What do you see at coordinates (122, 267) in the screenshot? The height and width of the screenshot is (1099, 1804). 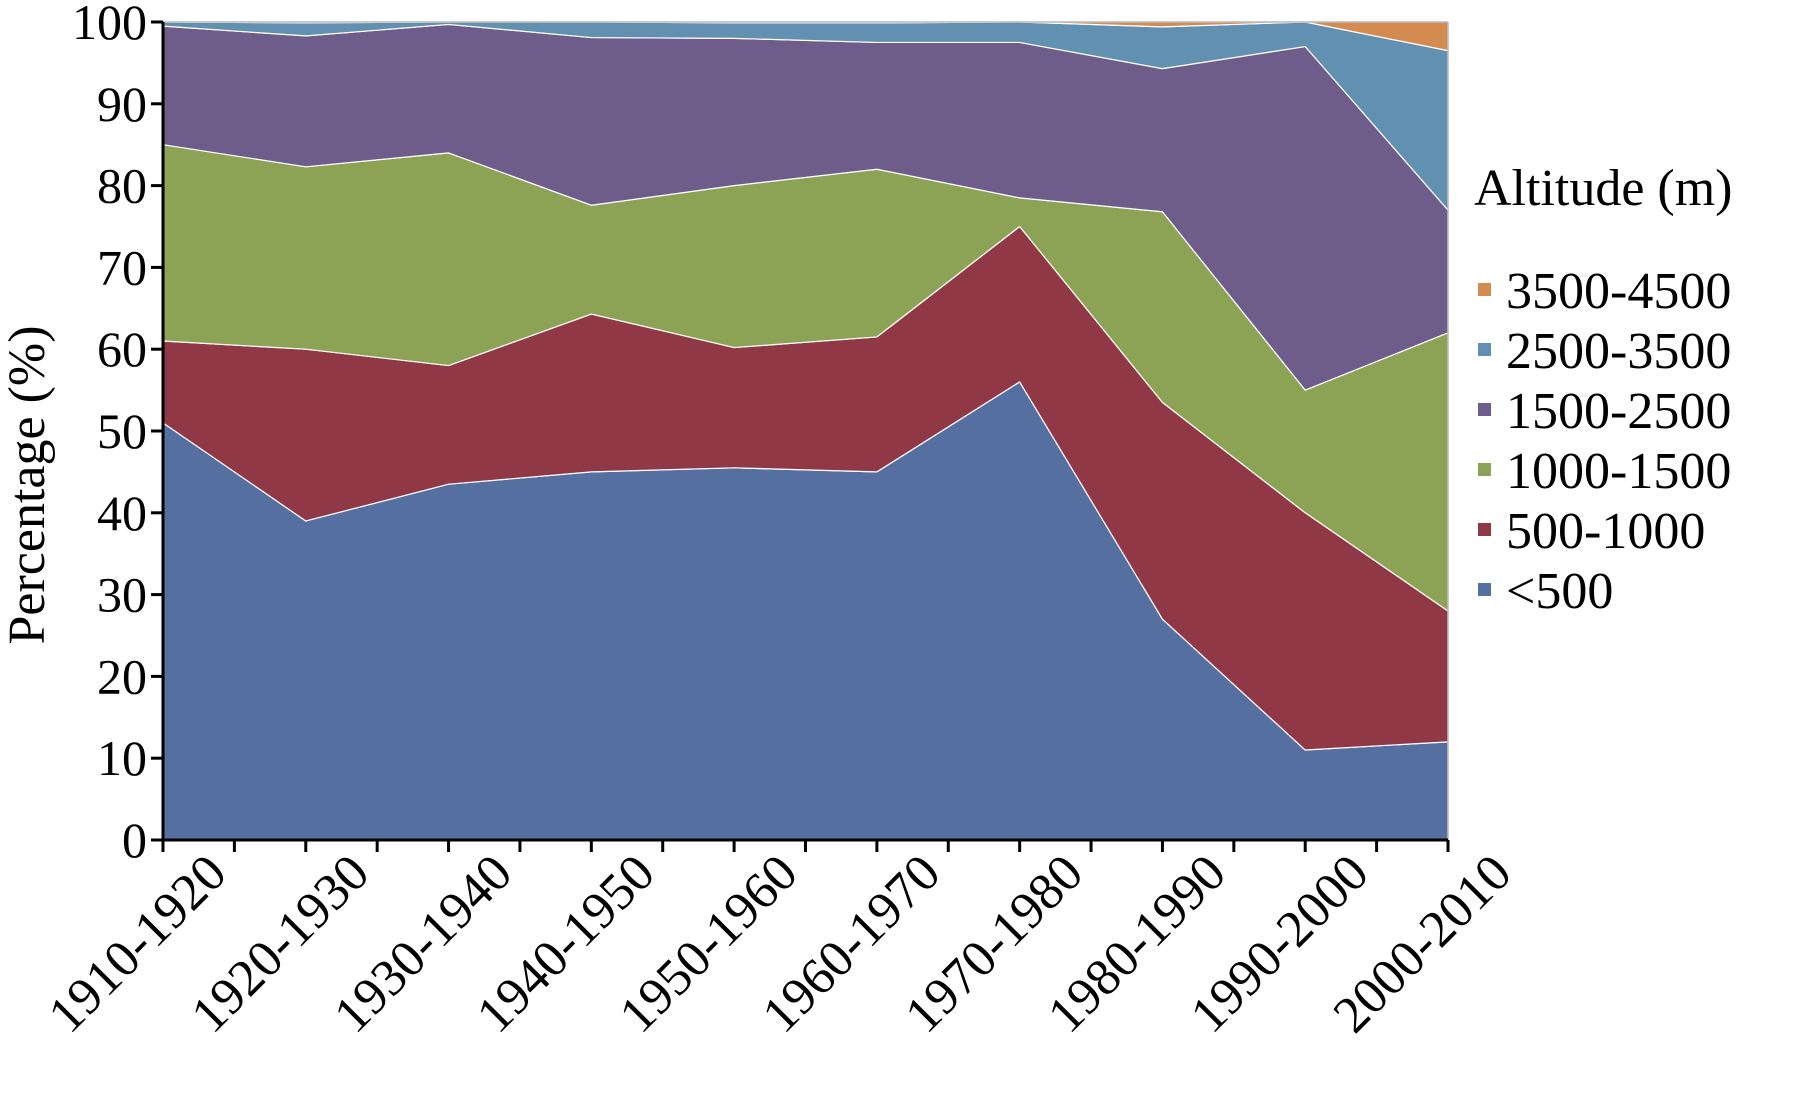 I see `y-tick-label: 70` at bounding box center [122, 267].